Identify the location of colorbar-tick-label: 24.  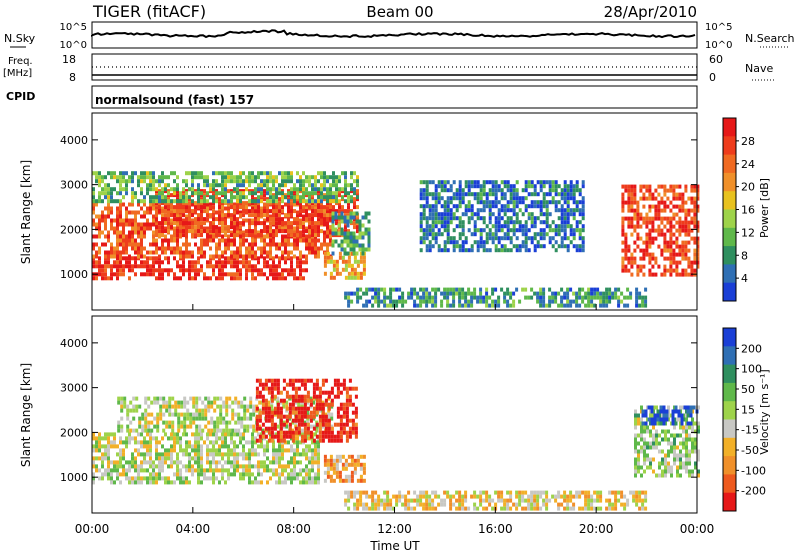
(748, 164).